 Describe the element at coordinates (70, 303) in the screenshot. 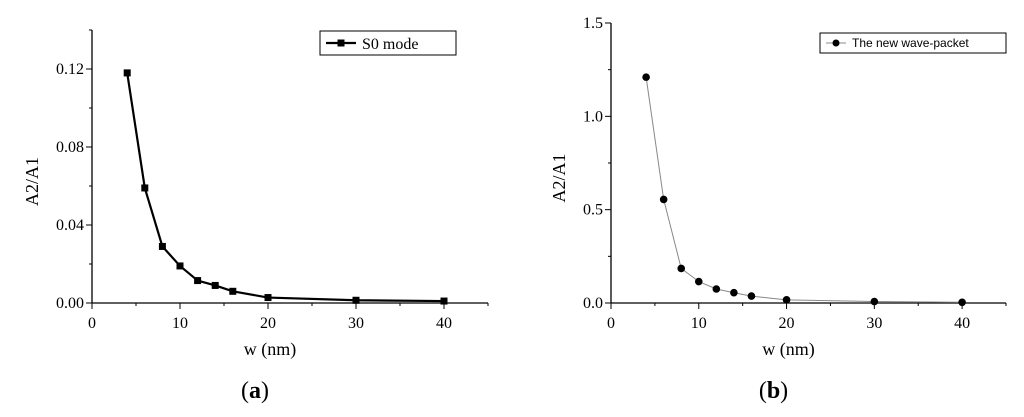

I see `y-tick-label: 0.00` at that location.